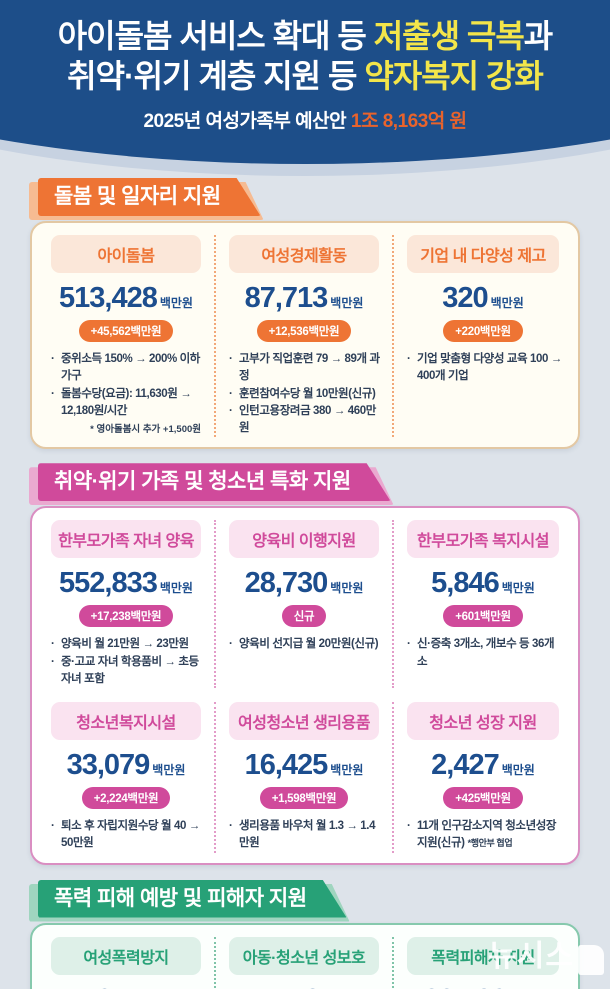 The image size is (610, 989). What do you see at coordinates (304, 331) in the screenshot?
I see `delta-badge: +12,536백만원` at bounding box center [304, 331].